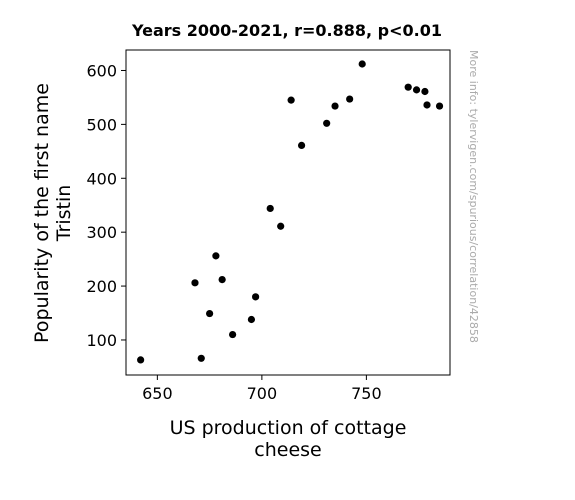  What do you see at coordinates (64, 214) in the screenshot?
I see `y-axis-title-line-2: Tristin` at bounding box center [64, 214].